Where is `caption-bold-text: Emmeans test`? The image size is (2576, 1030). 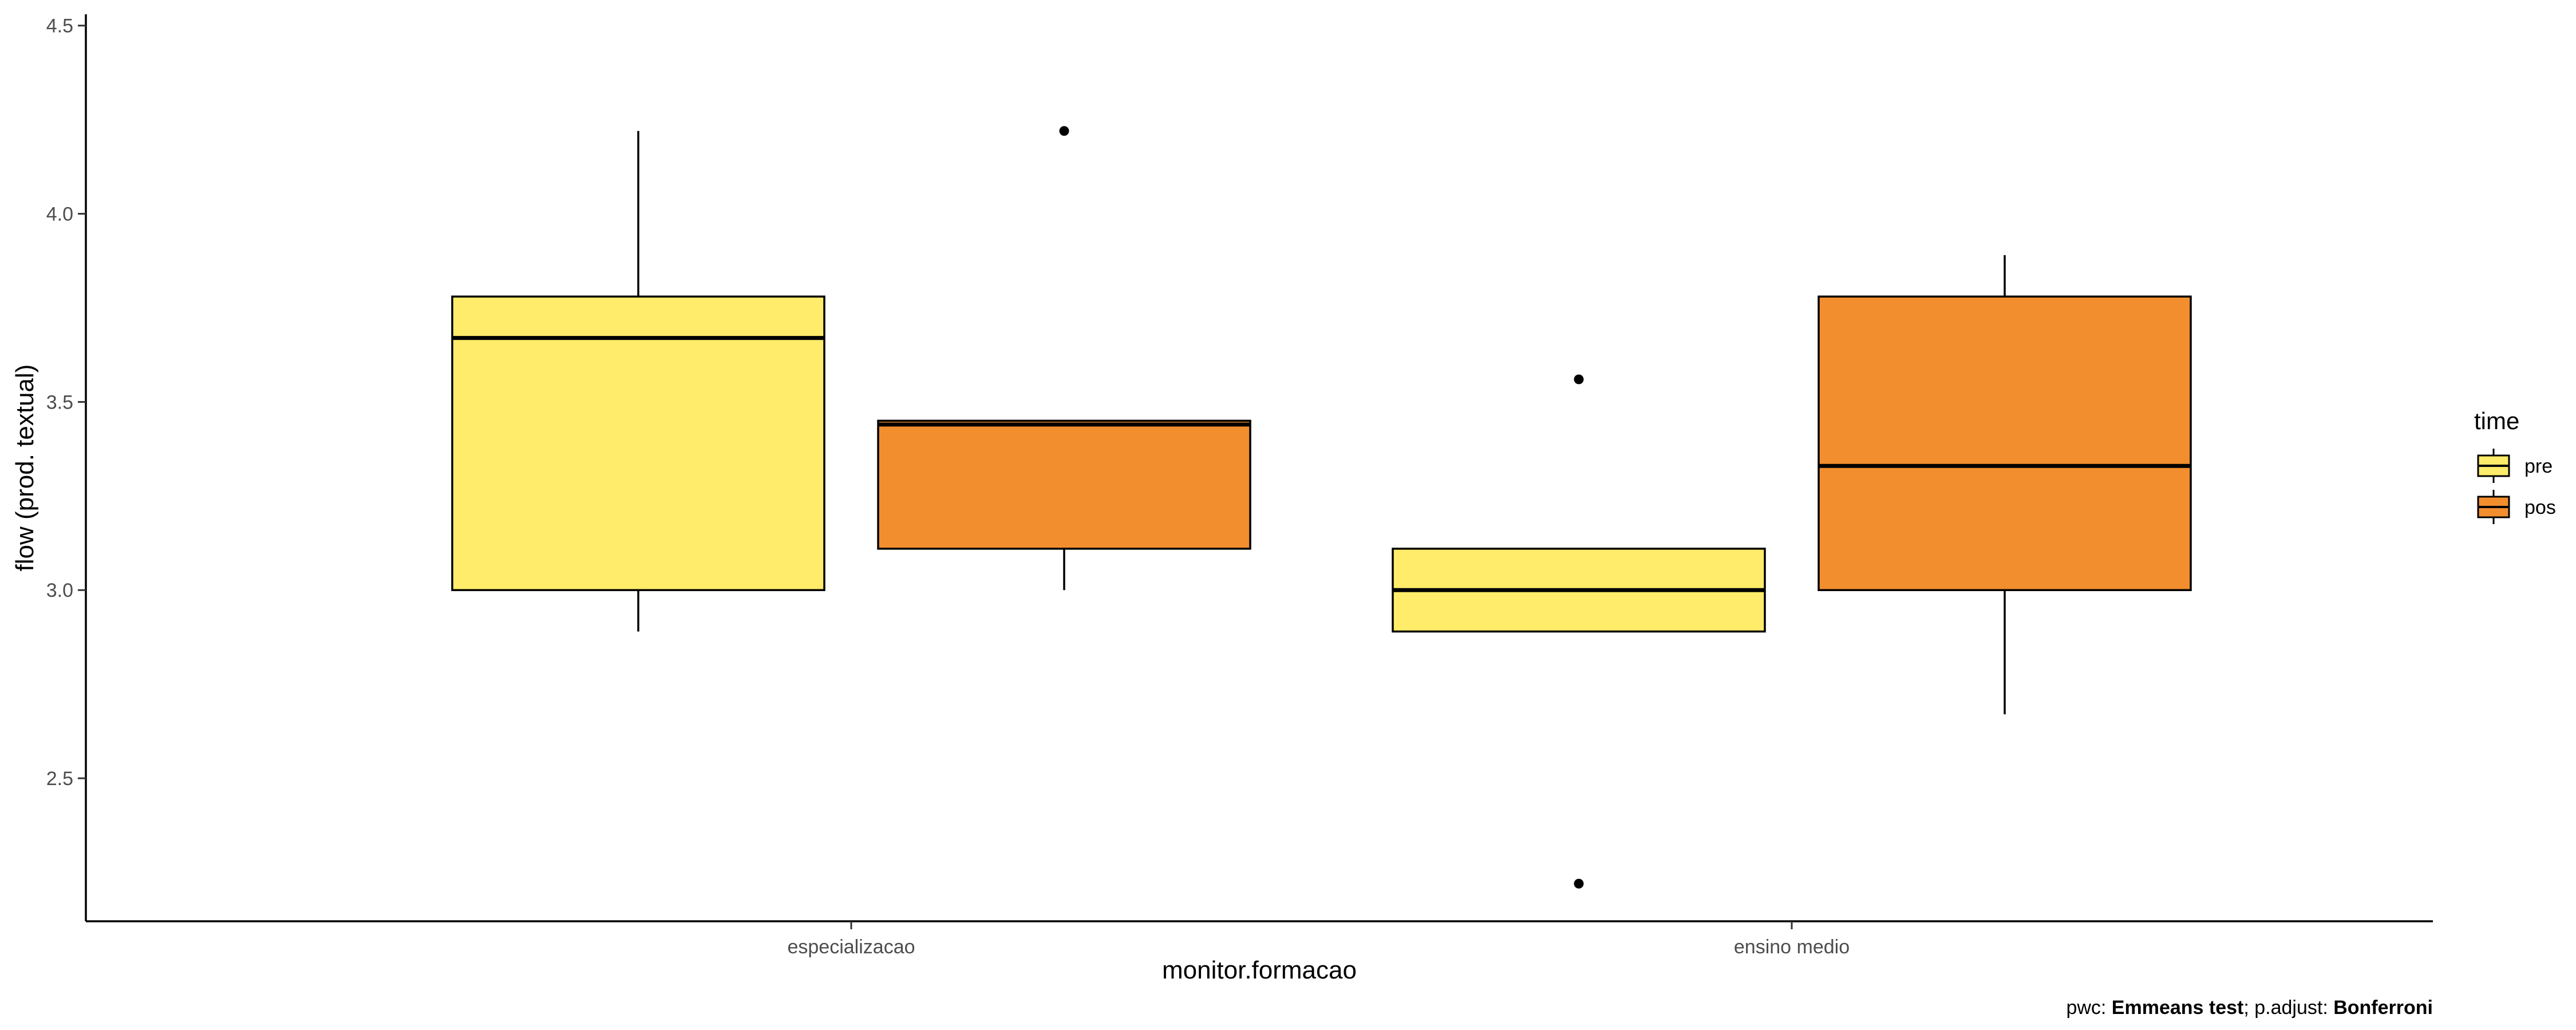 caption-bold-text: Emmeans test is located at coordinates (2178, 1008).